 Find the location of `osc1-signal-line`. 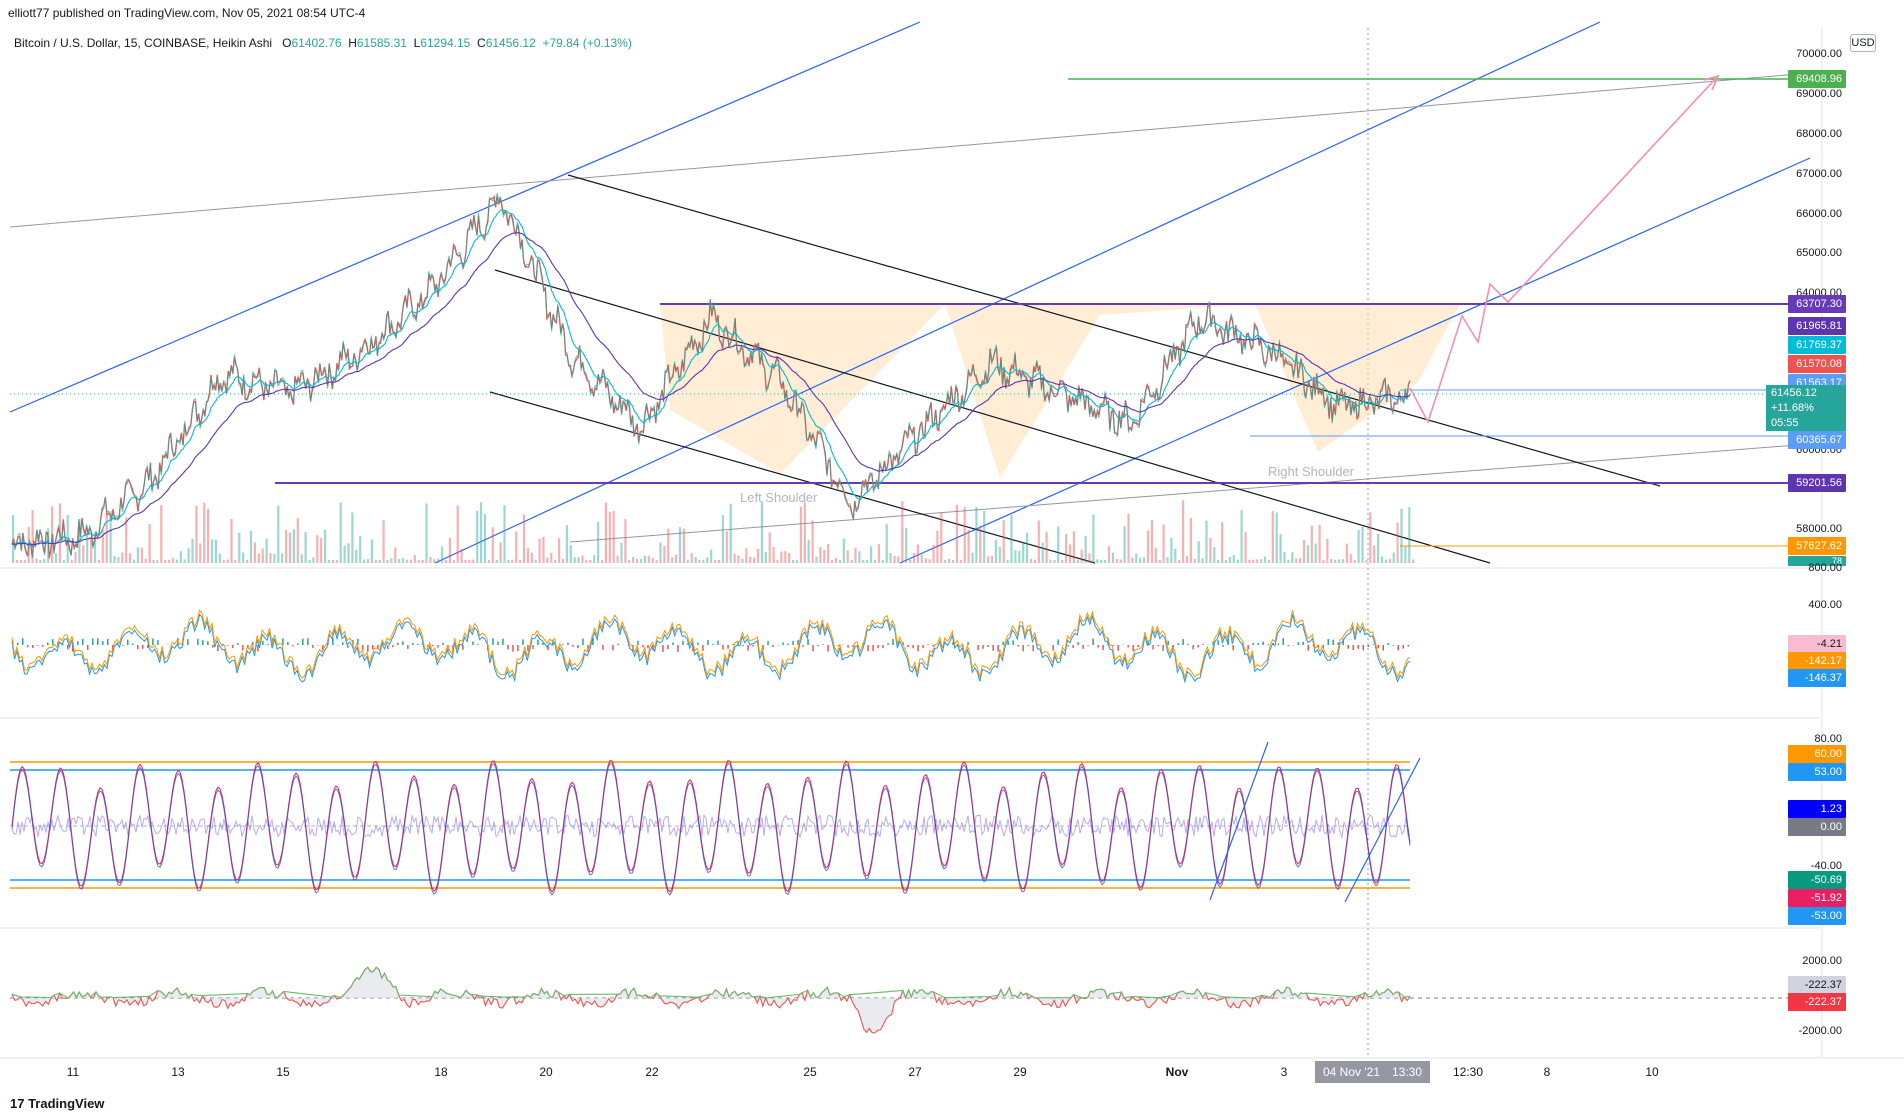

osc1-signal-line is located at coordinates (711, 648).